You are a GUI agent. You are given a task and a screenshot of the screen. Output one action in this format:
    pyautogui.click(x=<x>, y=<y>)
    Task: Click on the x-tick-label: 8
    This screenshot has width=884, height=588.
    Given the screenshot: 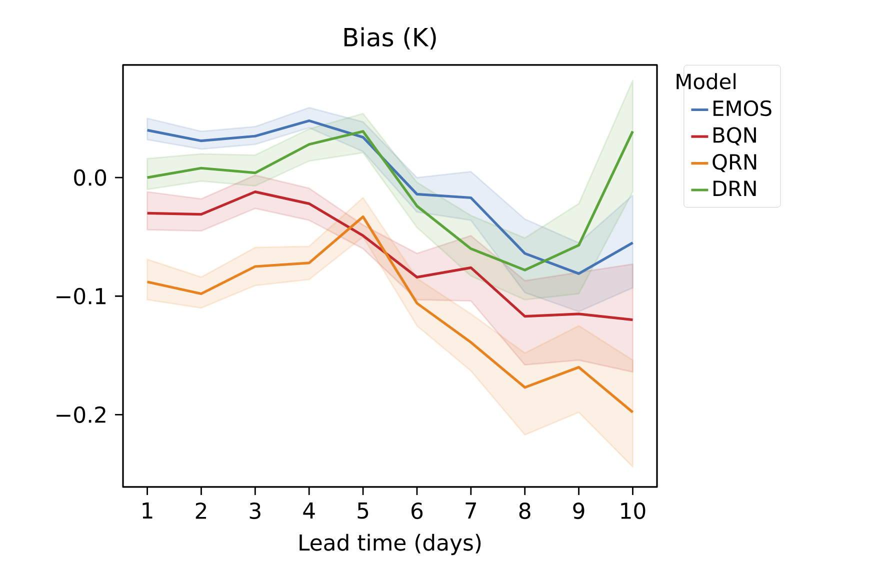 What is the action you would take?
    pyautogui.click(x=524, y=511)
    